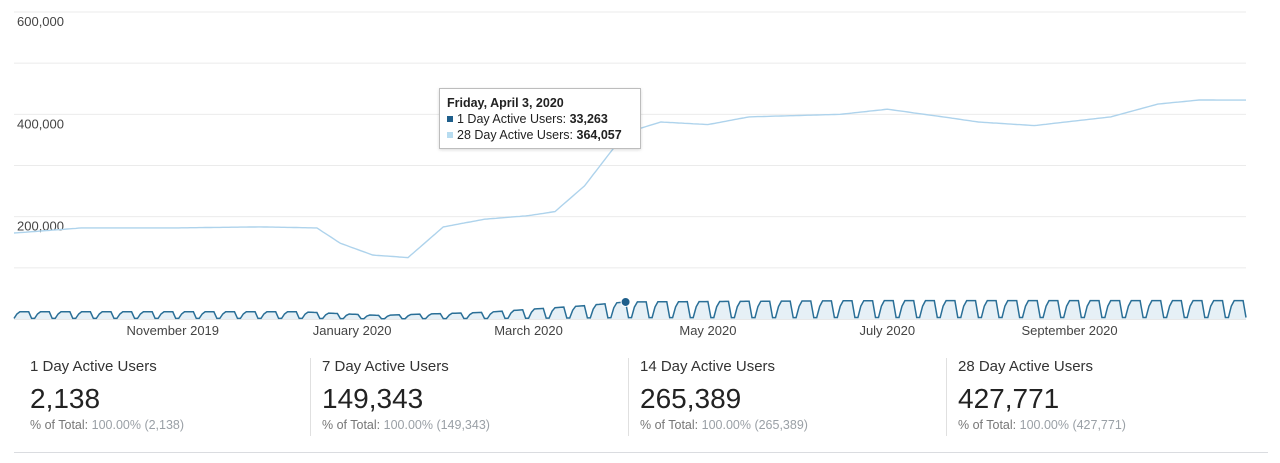 This screenshot has height=463, width=1280. I want to click on metric-percent-value: 100.00% (427,771), so click(1072, 425).